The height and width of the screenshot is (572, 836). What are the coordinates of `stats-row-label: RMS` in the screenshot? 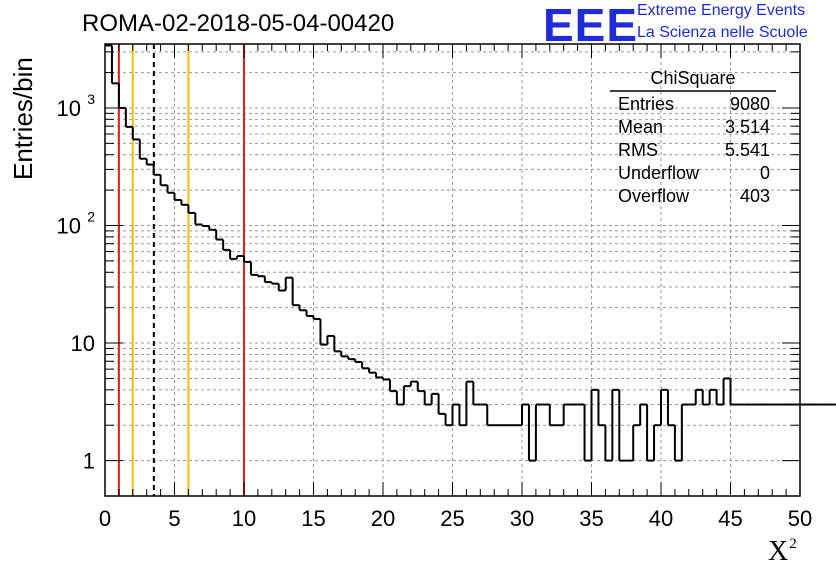 It's located at (638, 150).